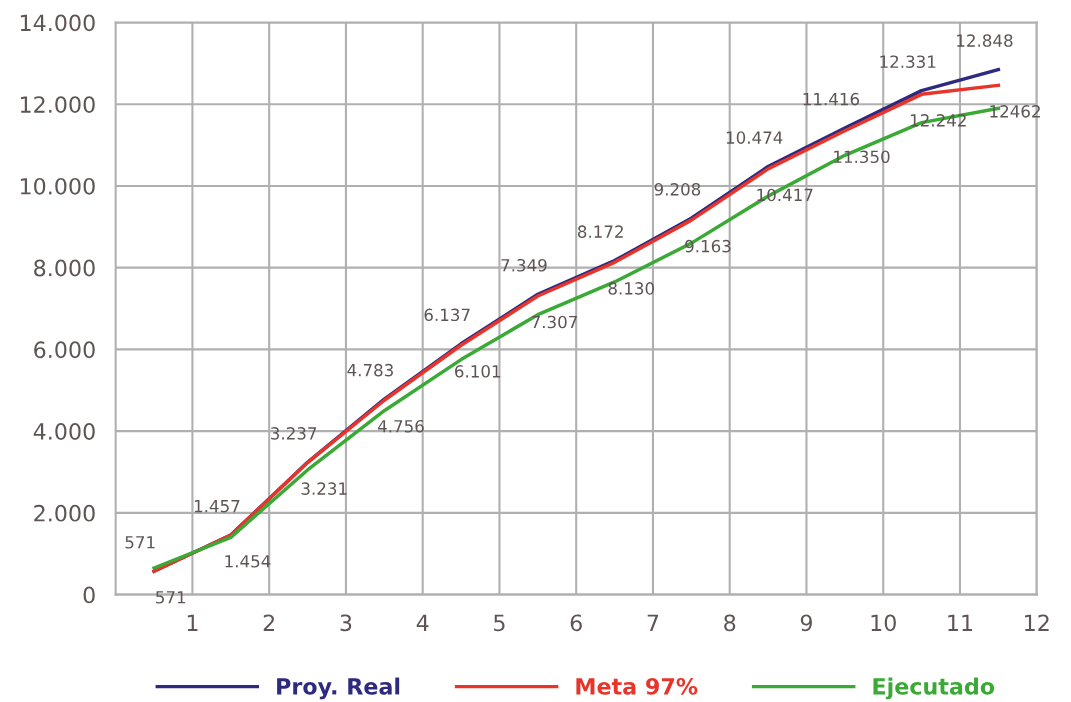 This screenshot has height=702, width=1071. I want to click on y-tick-label: 6.000, so click(64, 350).